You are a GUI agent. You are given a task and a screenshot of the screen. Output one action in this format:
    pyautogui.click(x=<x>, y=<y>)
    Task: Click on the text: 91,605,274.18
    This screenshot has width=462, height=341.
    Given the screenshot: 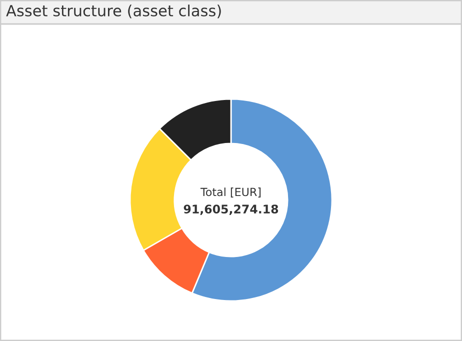 What is the action you would take?
    pyautogui.click(x=231, y=210)
    